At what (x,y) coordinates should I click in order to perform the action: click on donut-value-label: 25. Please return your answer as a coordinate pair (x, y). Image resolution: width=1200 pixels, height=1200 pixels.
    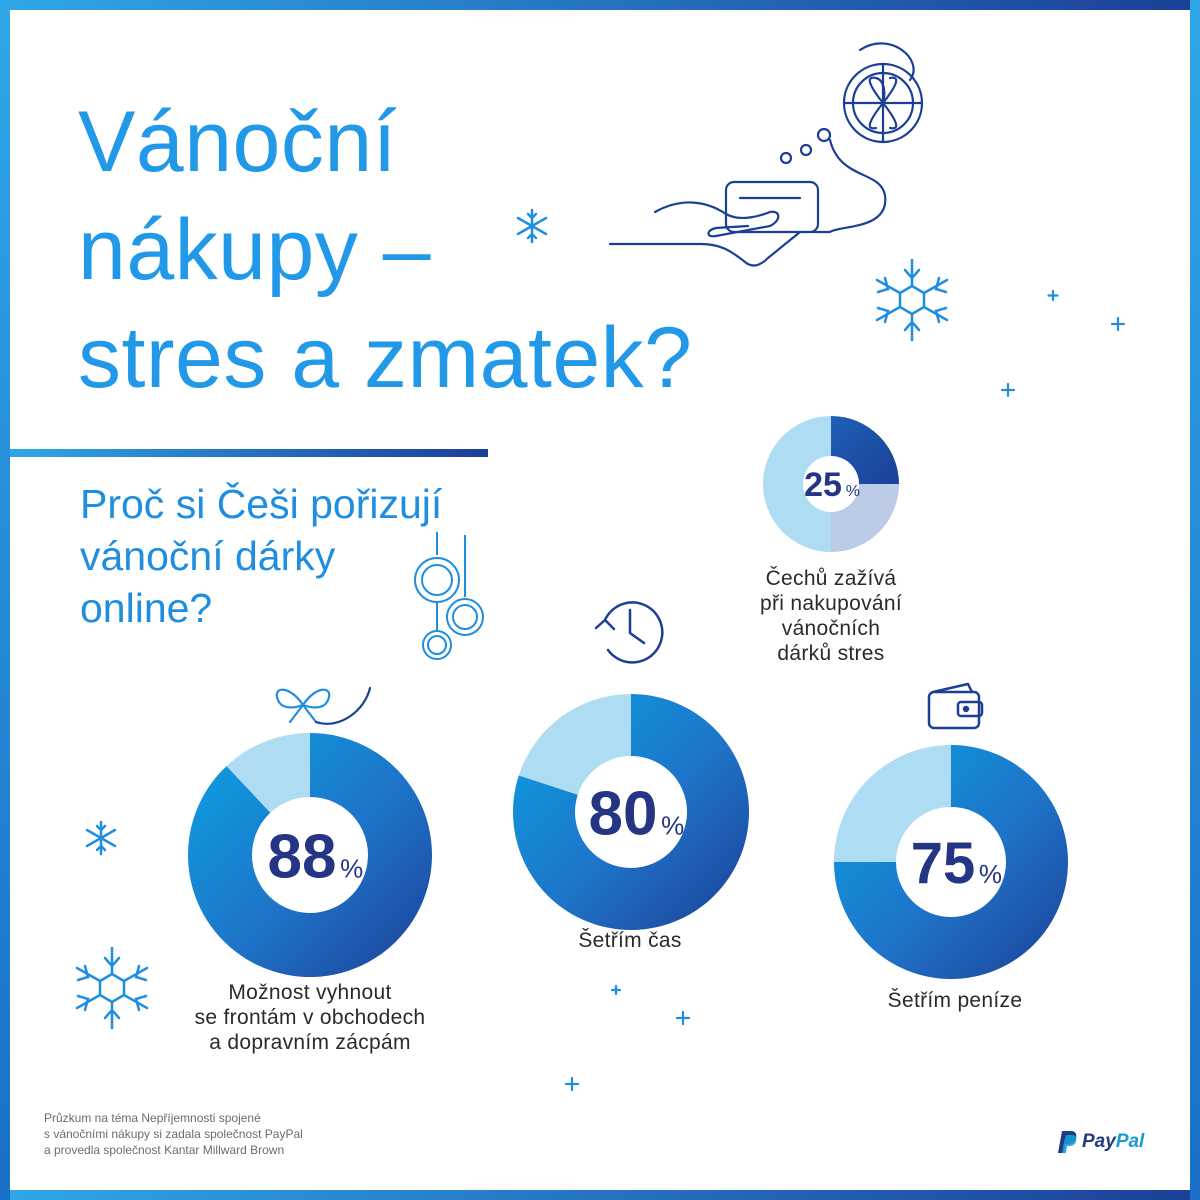
    Looking at the image, I should click on (823, 485).